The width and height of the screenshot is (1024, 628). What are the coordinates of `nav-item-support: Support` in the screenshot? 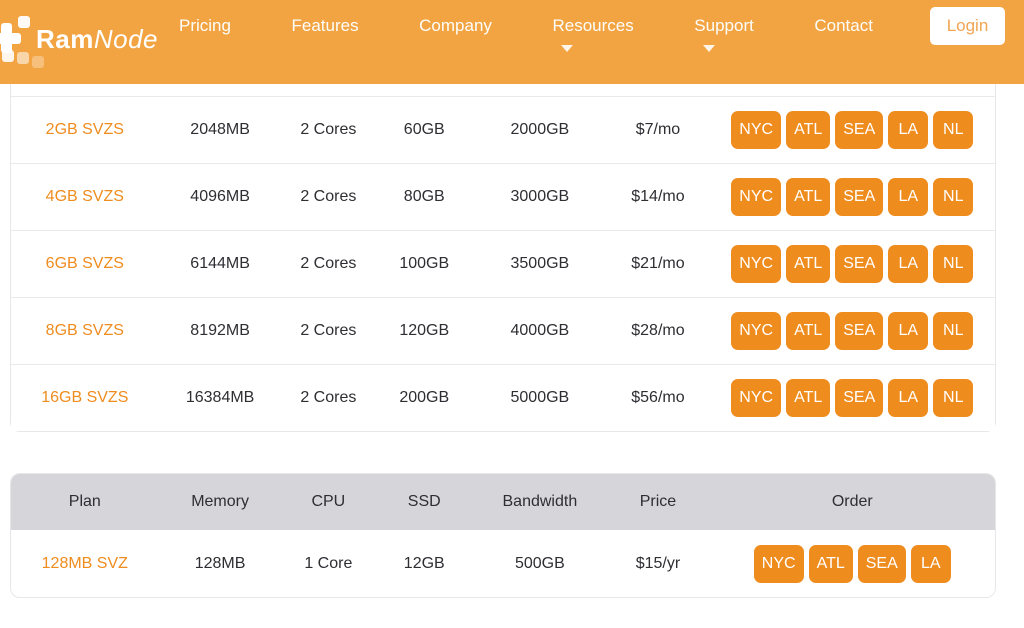 It's located at (724, 26).